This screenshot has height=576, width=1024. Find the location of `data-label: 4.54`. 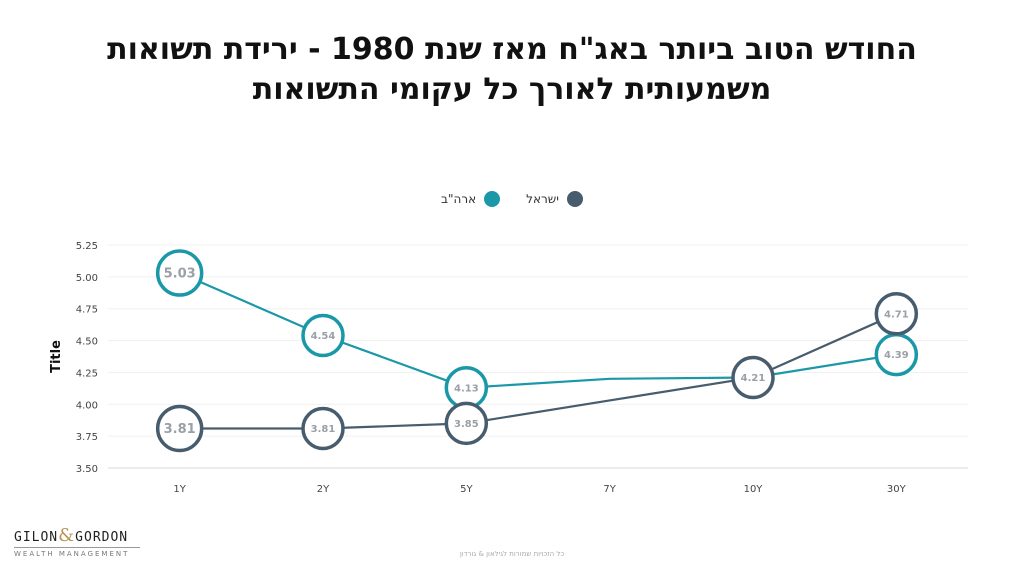

data-label: 4.54 is located at coordinates (323, 336).